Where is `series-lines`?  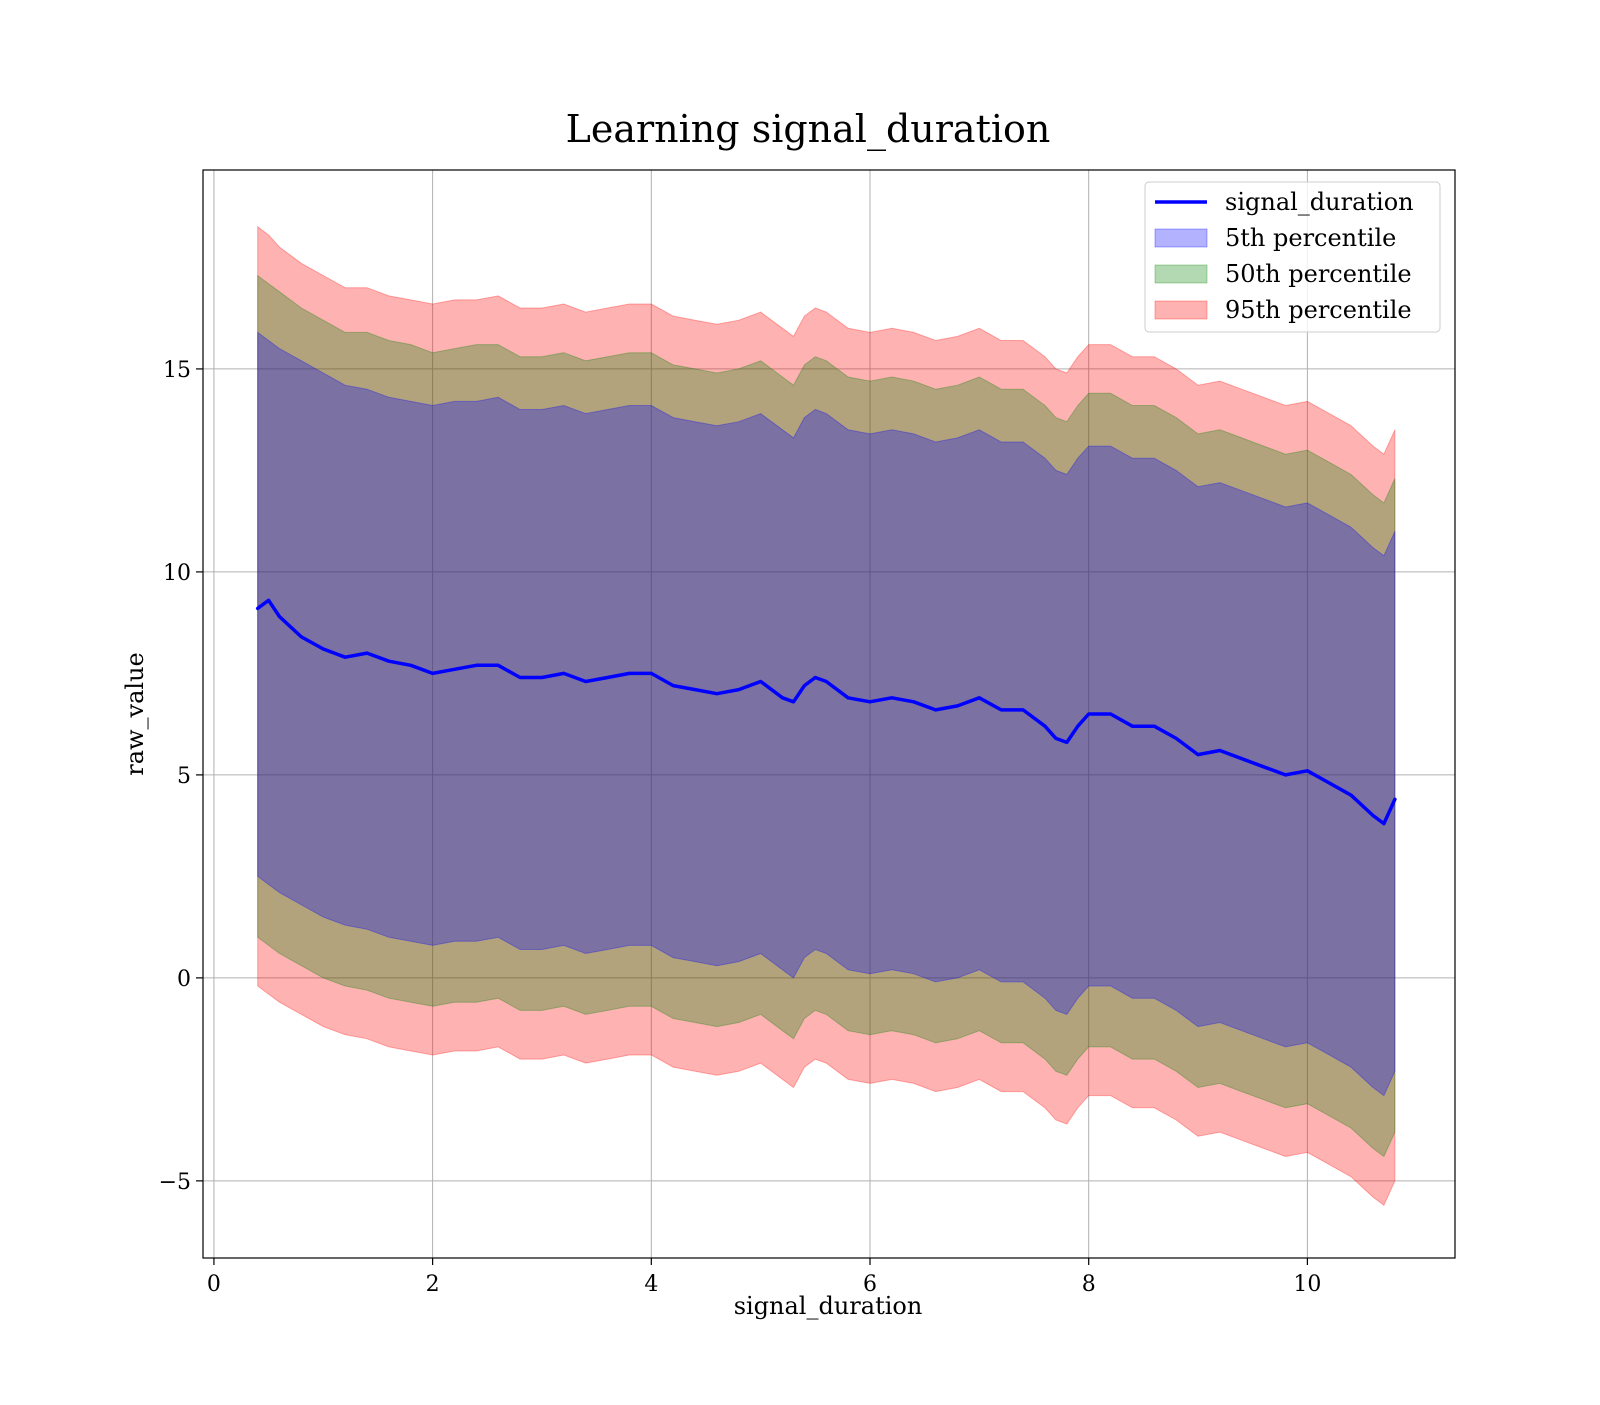
series-lines is located at coordinates (826, 712).